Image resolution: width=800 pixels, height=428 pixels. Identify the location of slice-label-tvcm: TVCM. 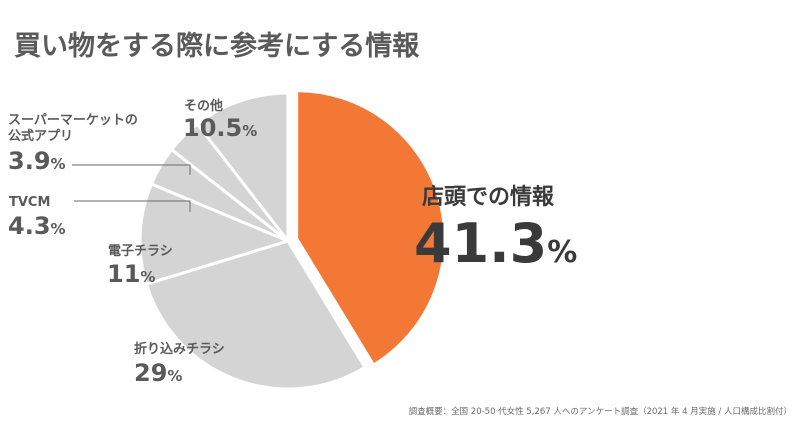
(29, 202).